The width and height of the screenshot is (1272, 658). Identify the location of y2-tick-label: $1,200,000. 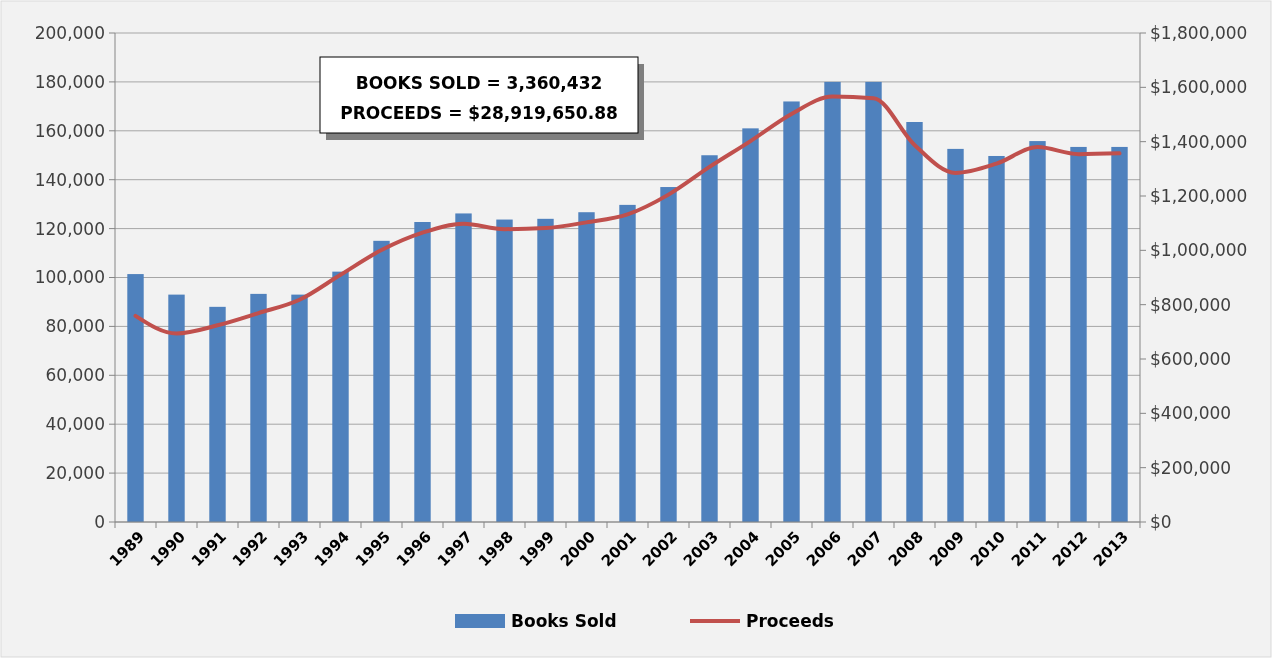
(1199, 195).